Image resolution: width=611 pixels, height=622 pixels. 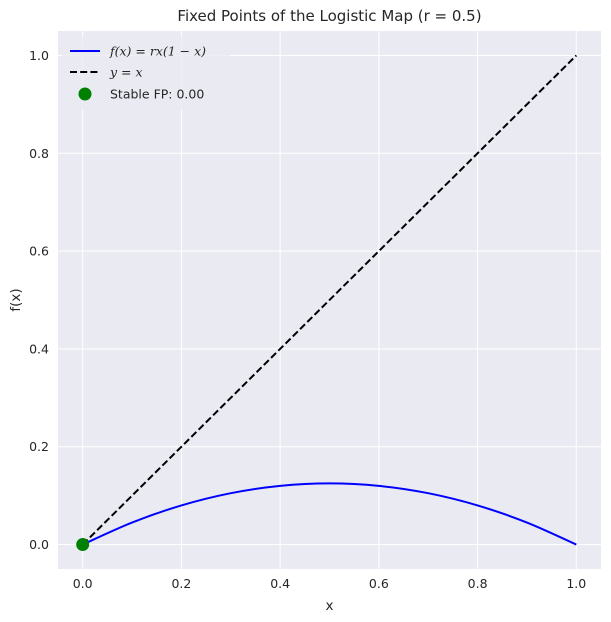 I want to click on y-tick-label: 0.2, so click(x=39, y=446).